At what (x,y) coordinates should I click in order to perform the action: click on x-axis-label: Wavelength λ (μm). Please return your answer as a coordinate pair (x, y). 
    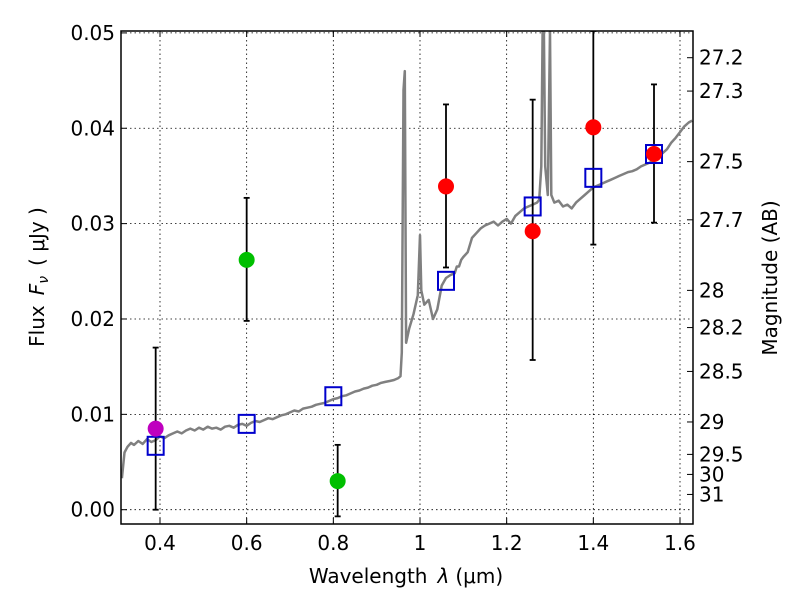
    Looking at the image, I should click on (406, 576).